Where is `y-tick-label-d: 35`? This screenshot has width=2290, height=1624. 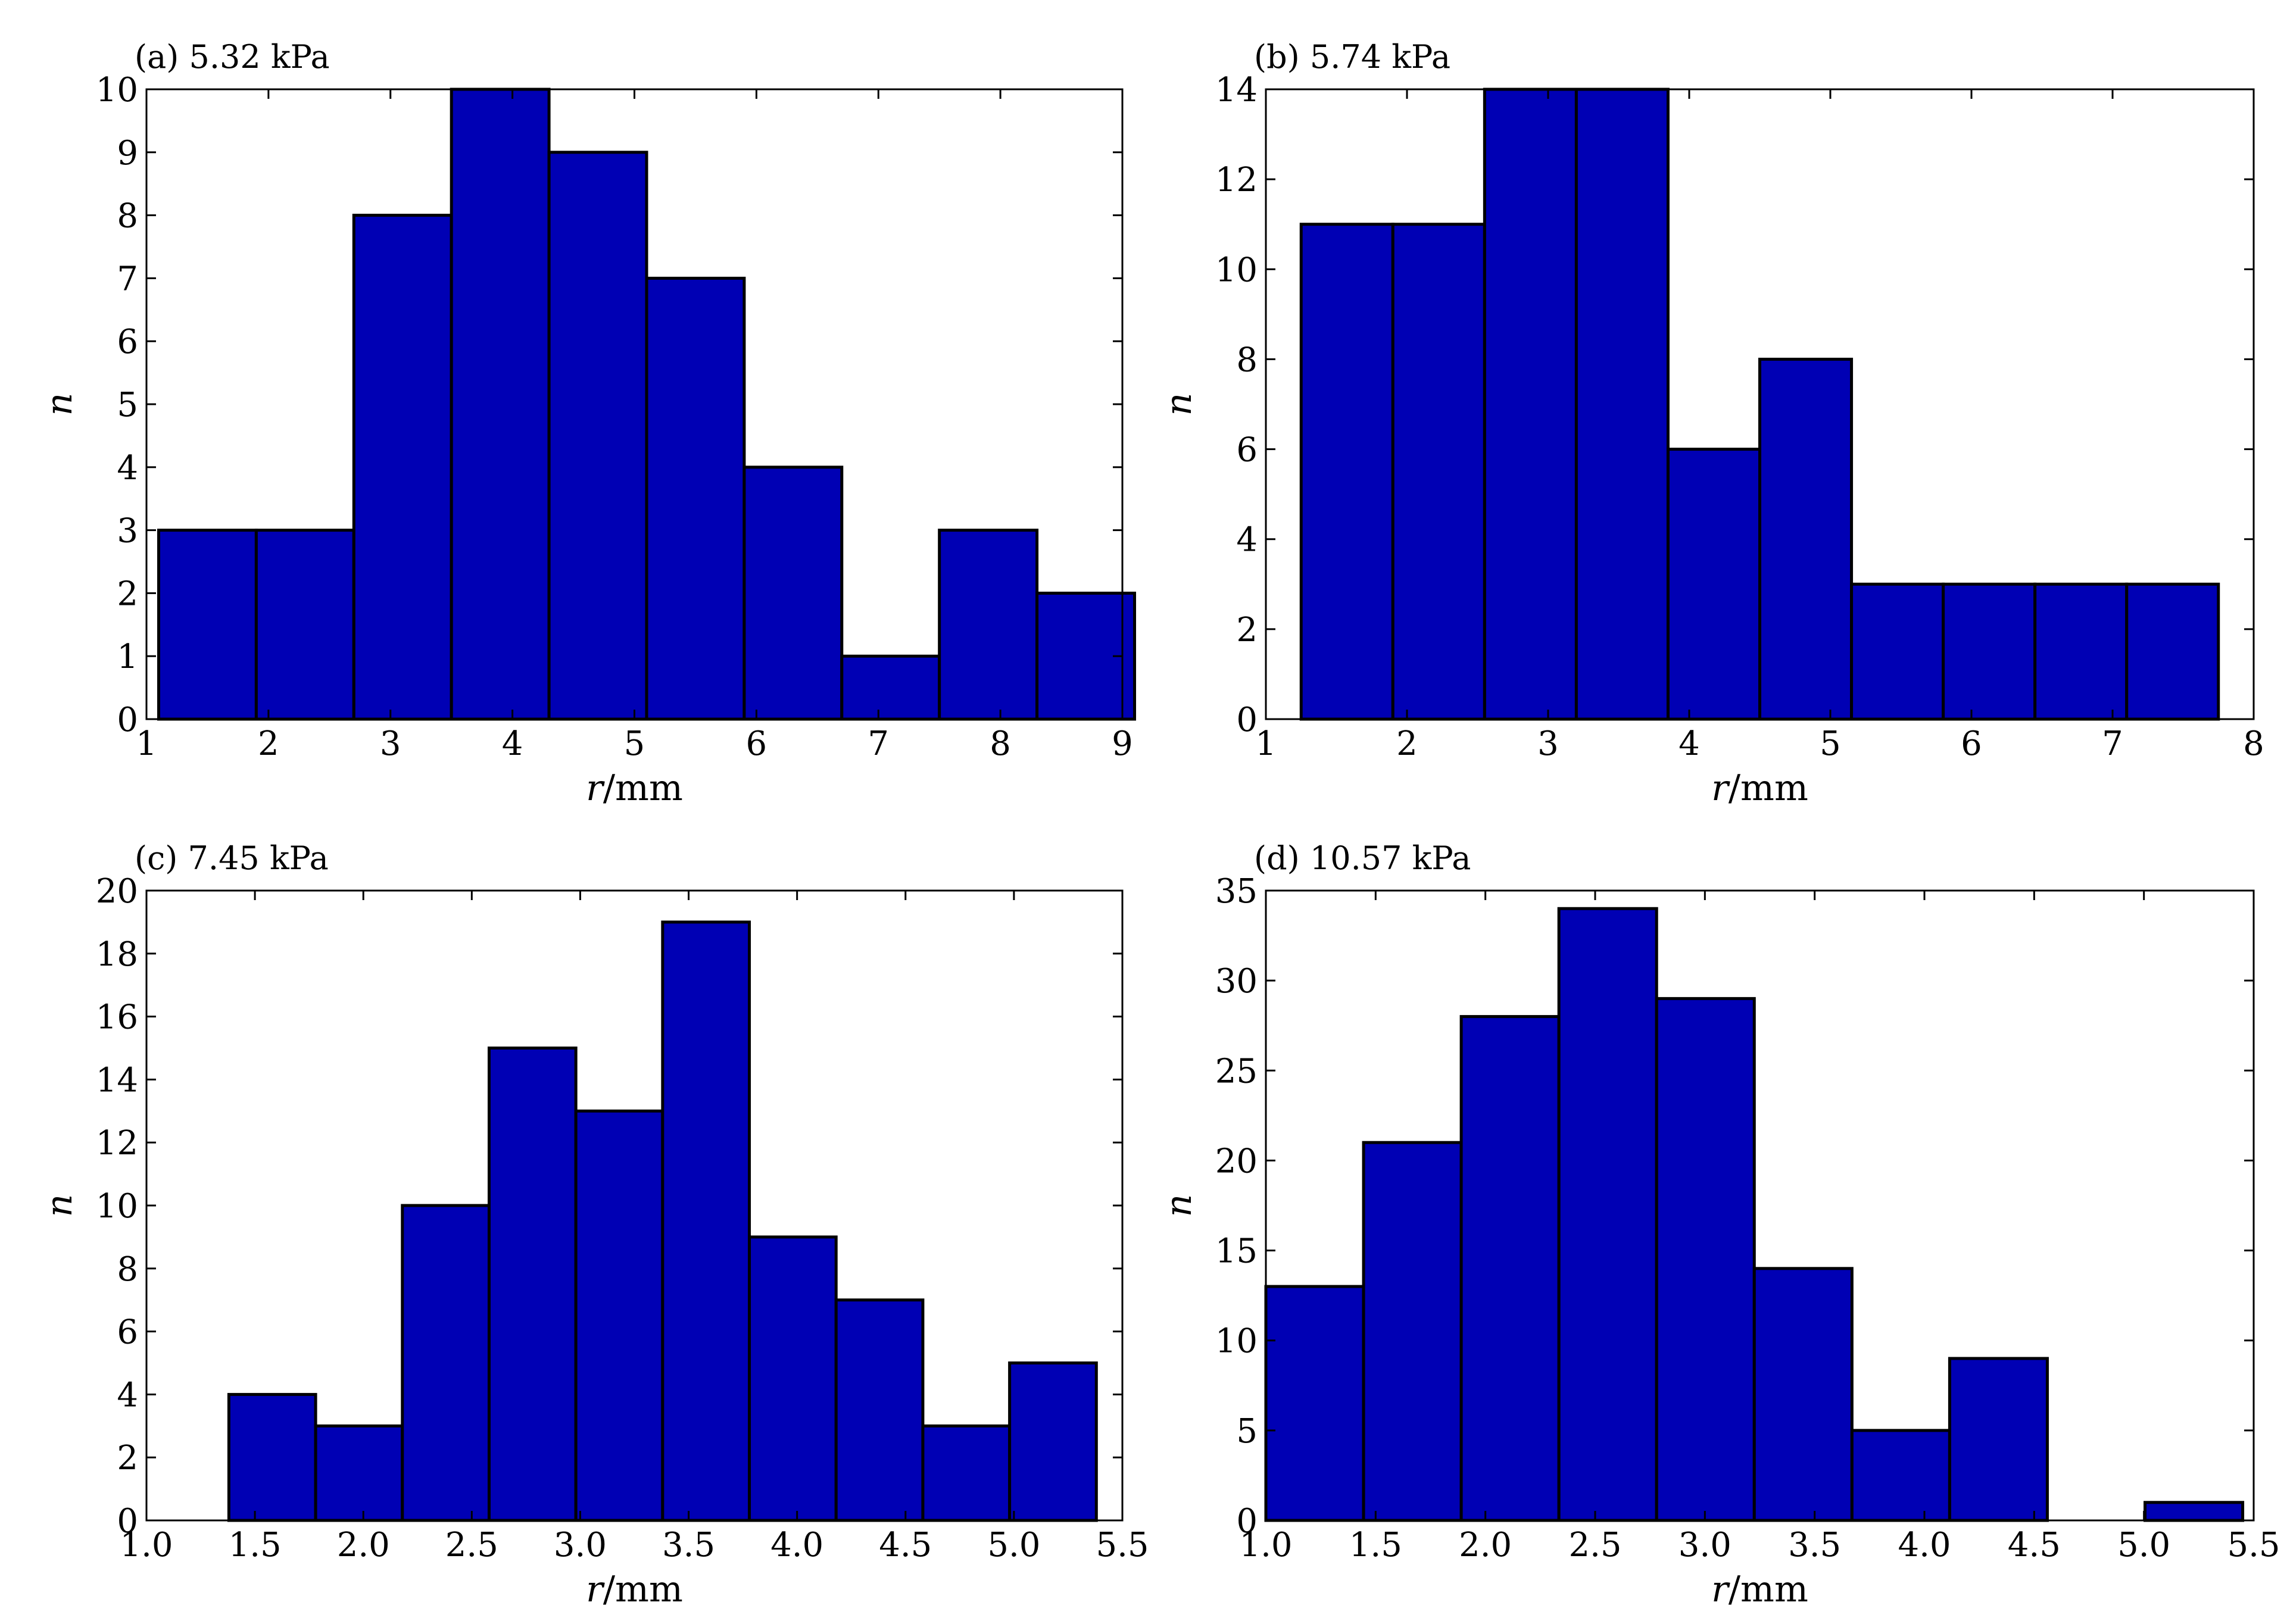 y-tick-label-d: 35 is located at coordinates (1236, 892).